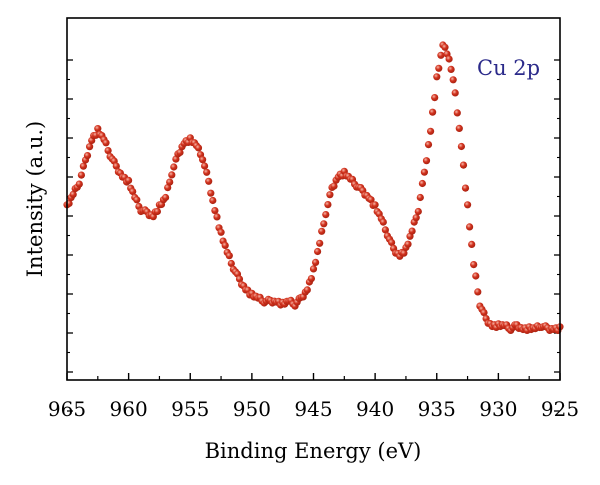 This screenshot has width=600, height=485. Describe the element at coordinates (437, 409) in the screenshot. I see `x-tick-label: 935` at that location.